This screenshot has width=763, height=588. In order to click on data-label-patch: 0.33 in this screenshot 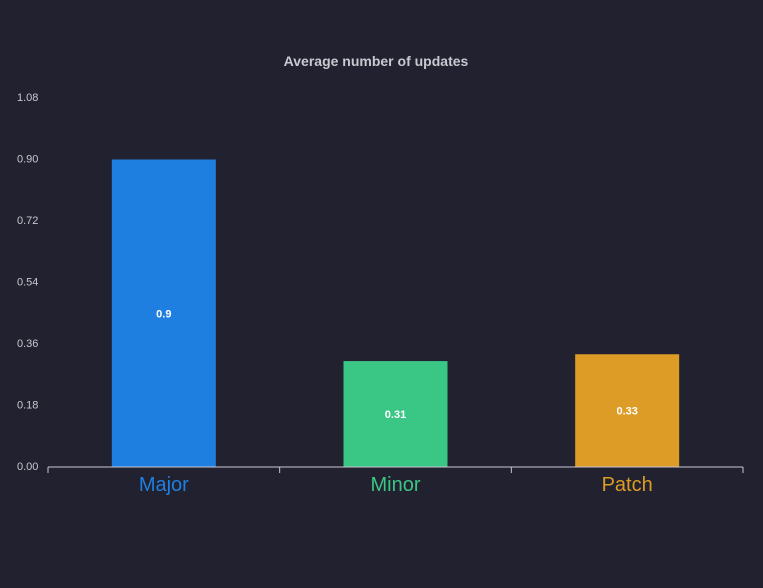, I will do `click(626, 412)`.